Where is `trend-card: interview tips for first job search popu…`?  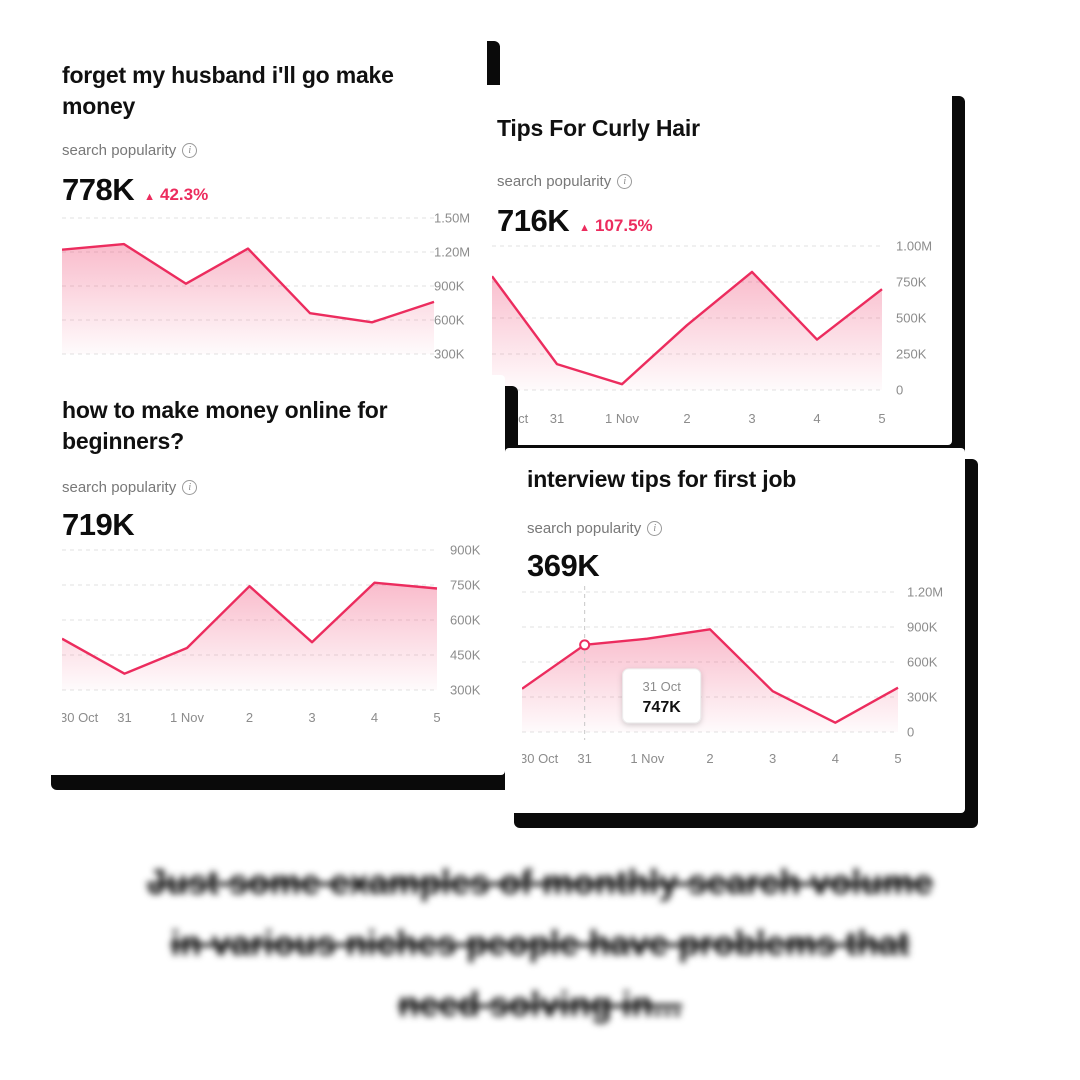
trend-card: interview tips for first job search popu… is located at coordinates (735, 630).